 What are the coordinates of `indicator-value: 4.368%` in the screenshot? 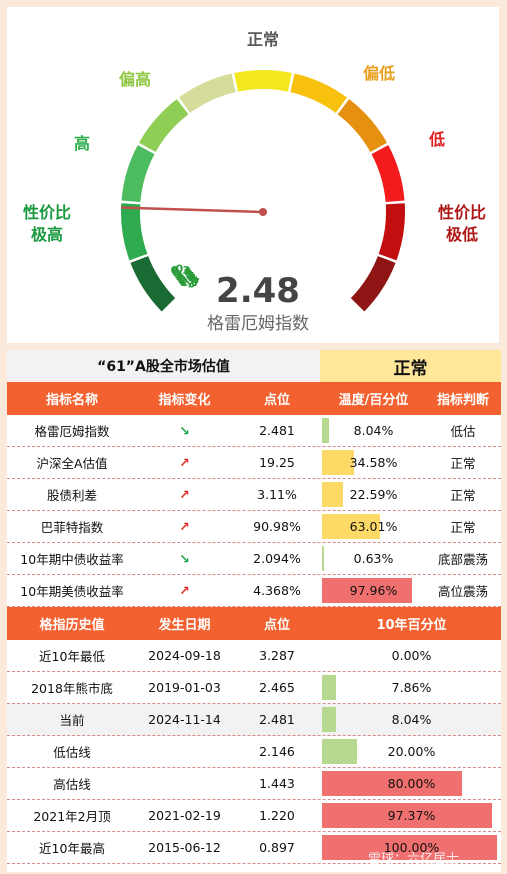 It's located at (277, 590).